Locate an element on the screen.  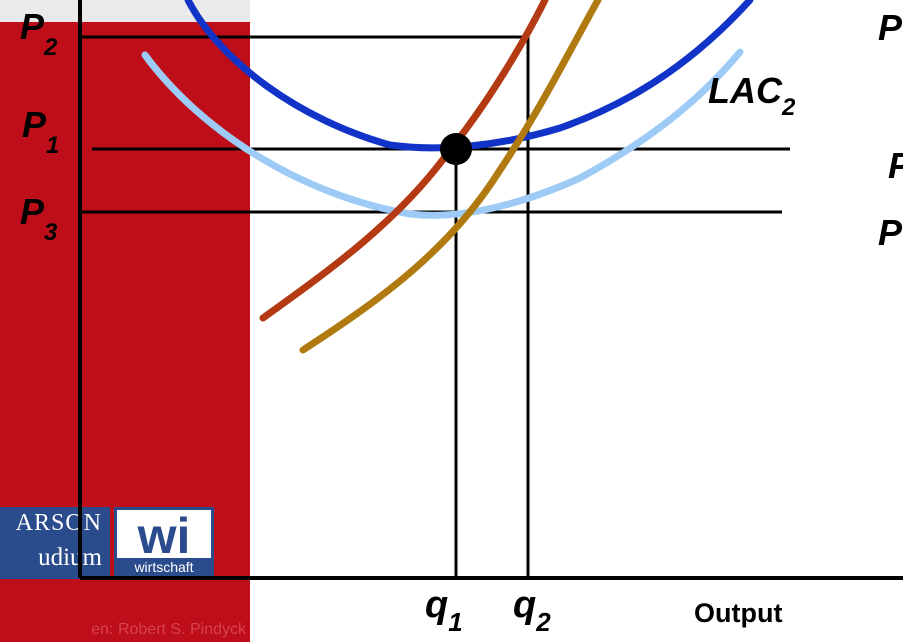
pearson-logo is located at coordinates (55, 543).